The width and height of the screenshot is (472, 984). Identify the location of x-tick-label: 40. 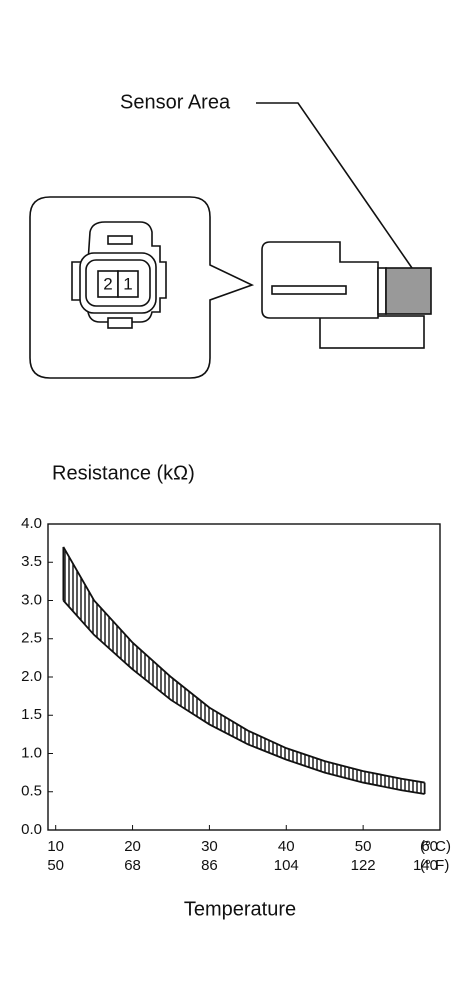
(286, 846).